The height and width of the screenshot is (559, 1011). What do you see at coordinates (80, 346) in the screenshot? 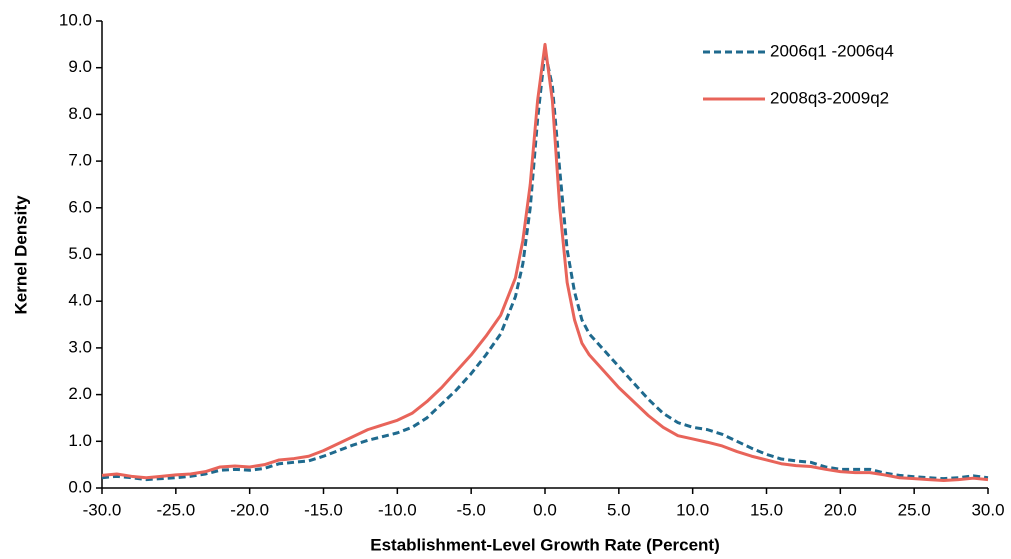
I see `y-tick-label: 3.0` at bounding box center [80, 346].